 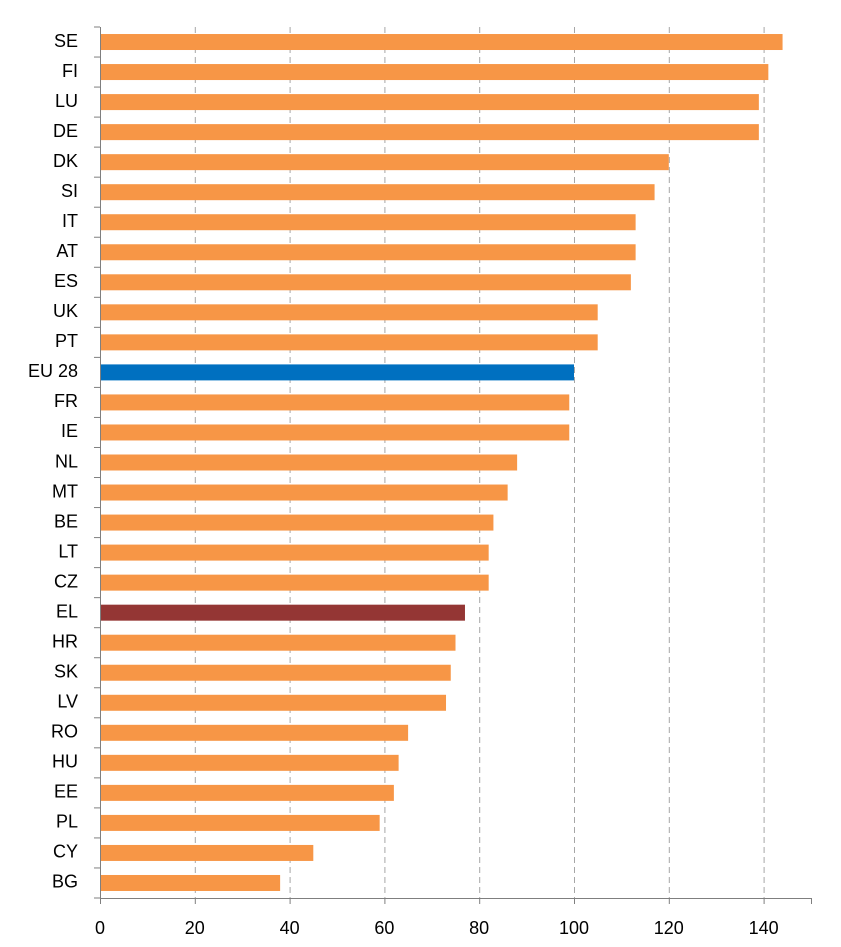 I want to click on category-label-bg: BG, so click(x=65, y=882).